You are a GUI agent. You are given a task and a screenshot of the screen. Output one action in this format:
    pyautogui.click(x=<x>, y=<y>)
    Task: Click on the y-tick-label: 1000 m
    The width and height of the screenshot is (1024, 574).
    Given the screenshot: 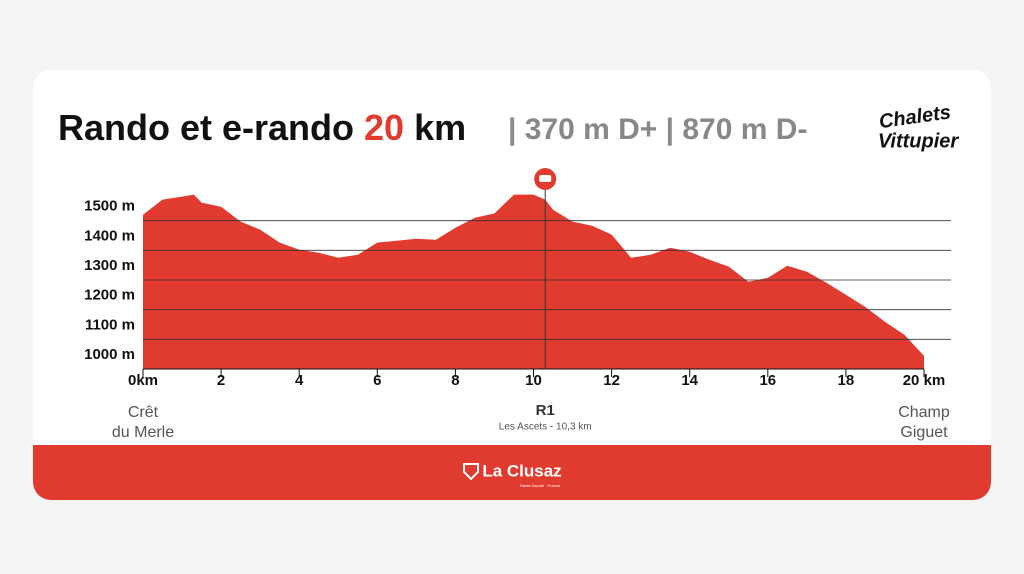 What is the action you would take?
    pyautogui.click(x=109, y=354)
    